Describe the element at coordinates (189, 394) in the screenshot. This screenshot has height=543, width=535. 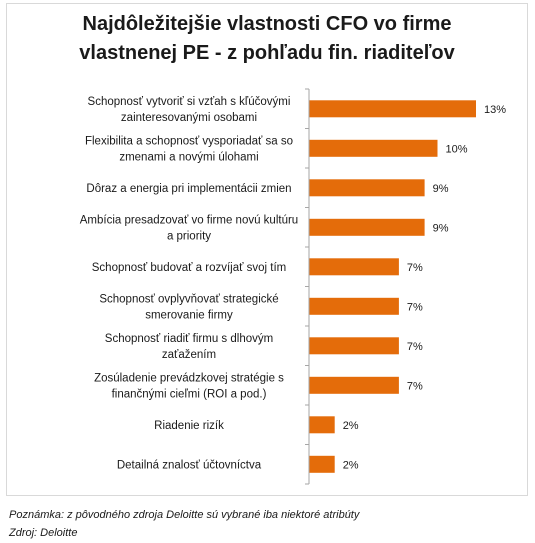
I see `category-label-line: finančnými cieľmi (ROI a pod.)` at that location.